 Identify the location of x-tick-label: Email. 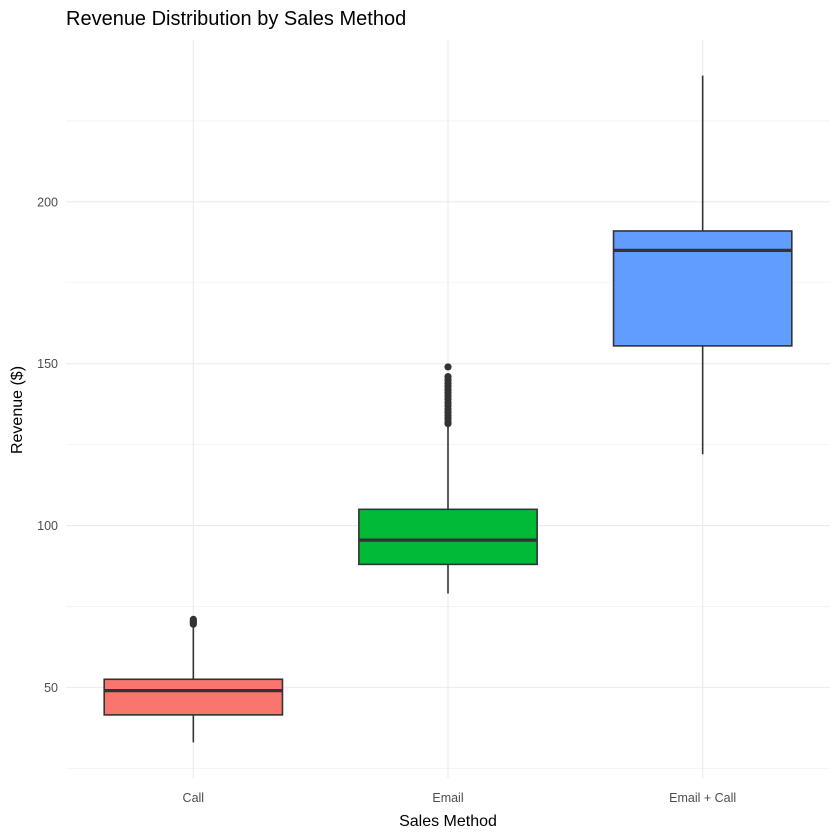
(447, 798).